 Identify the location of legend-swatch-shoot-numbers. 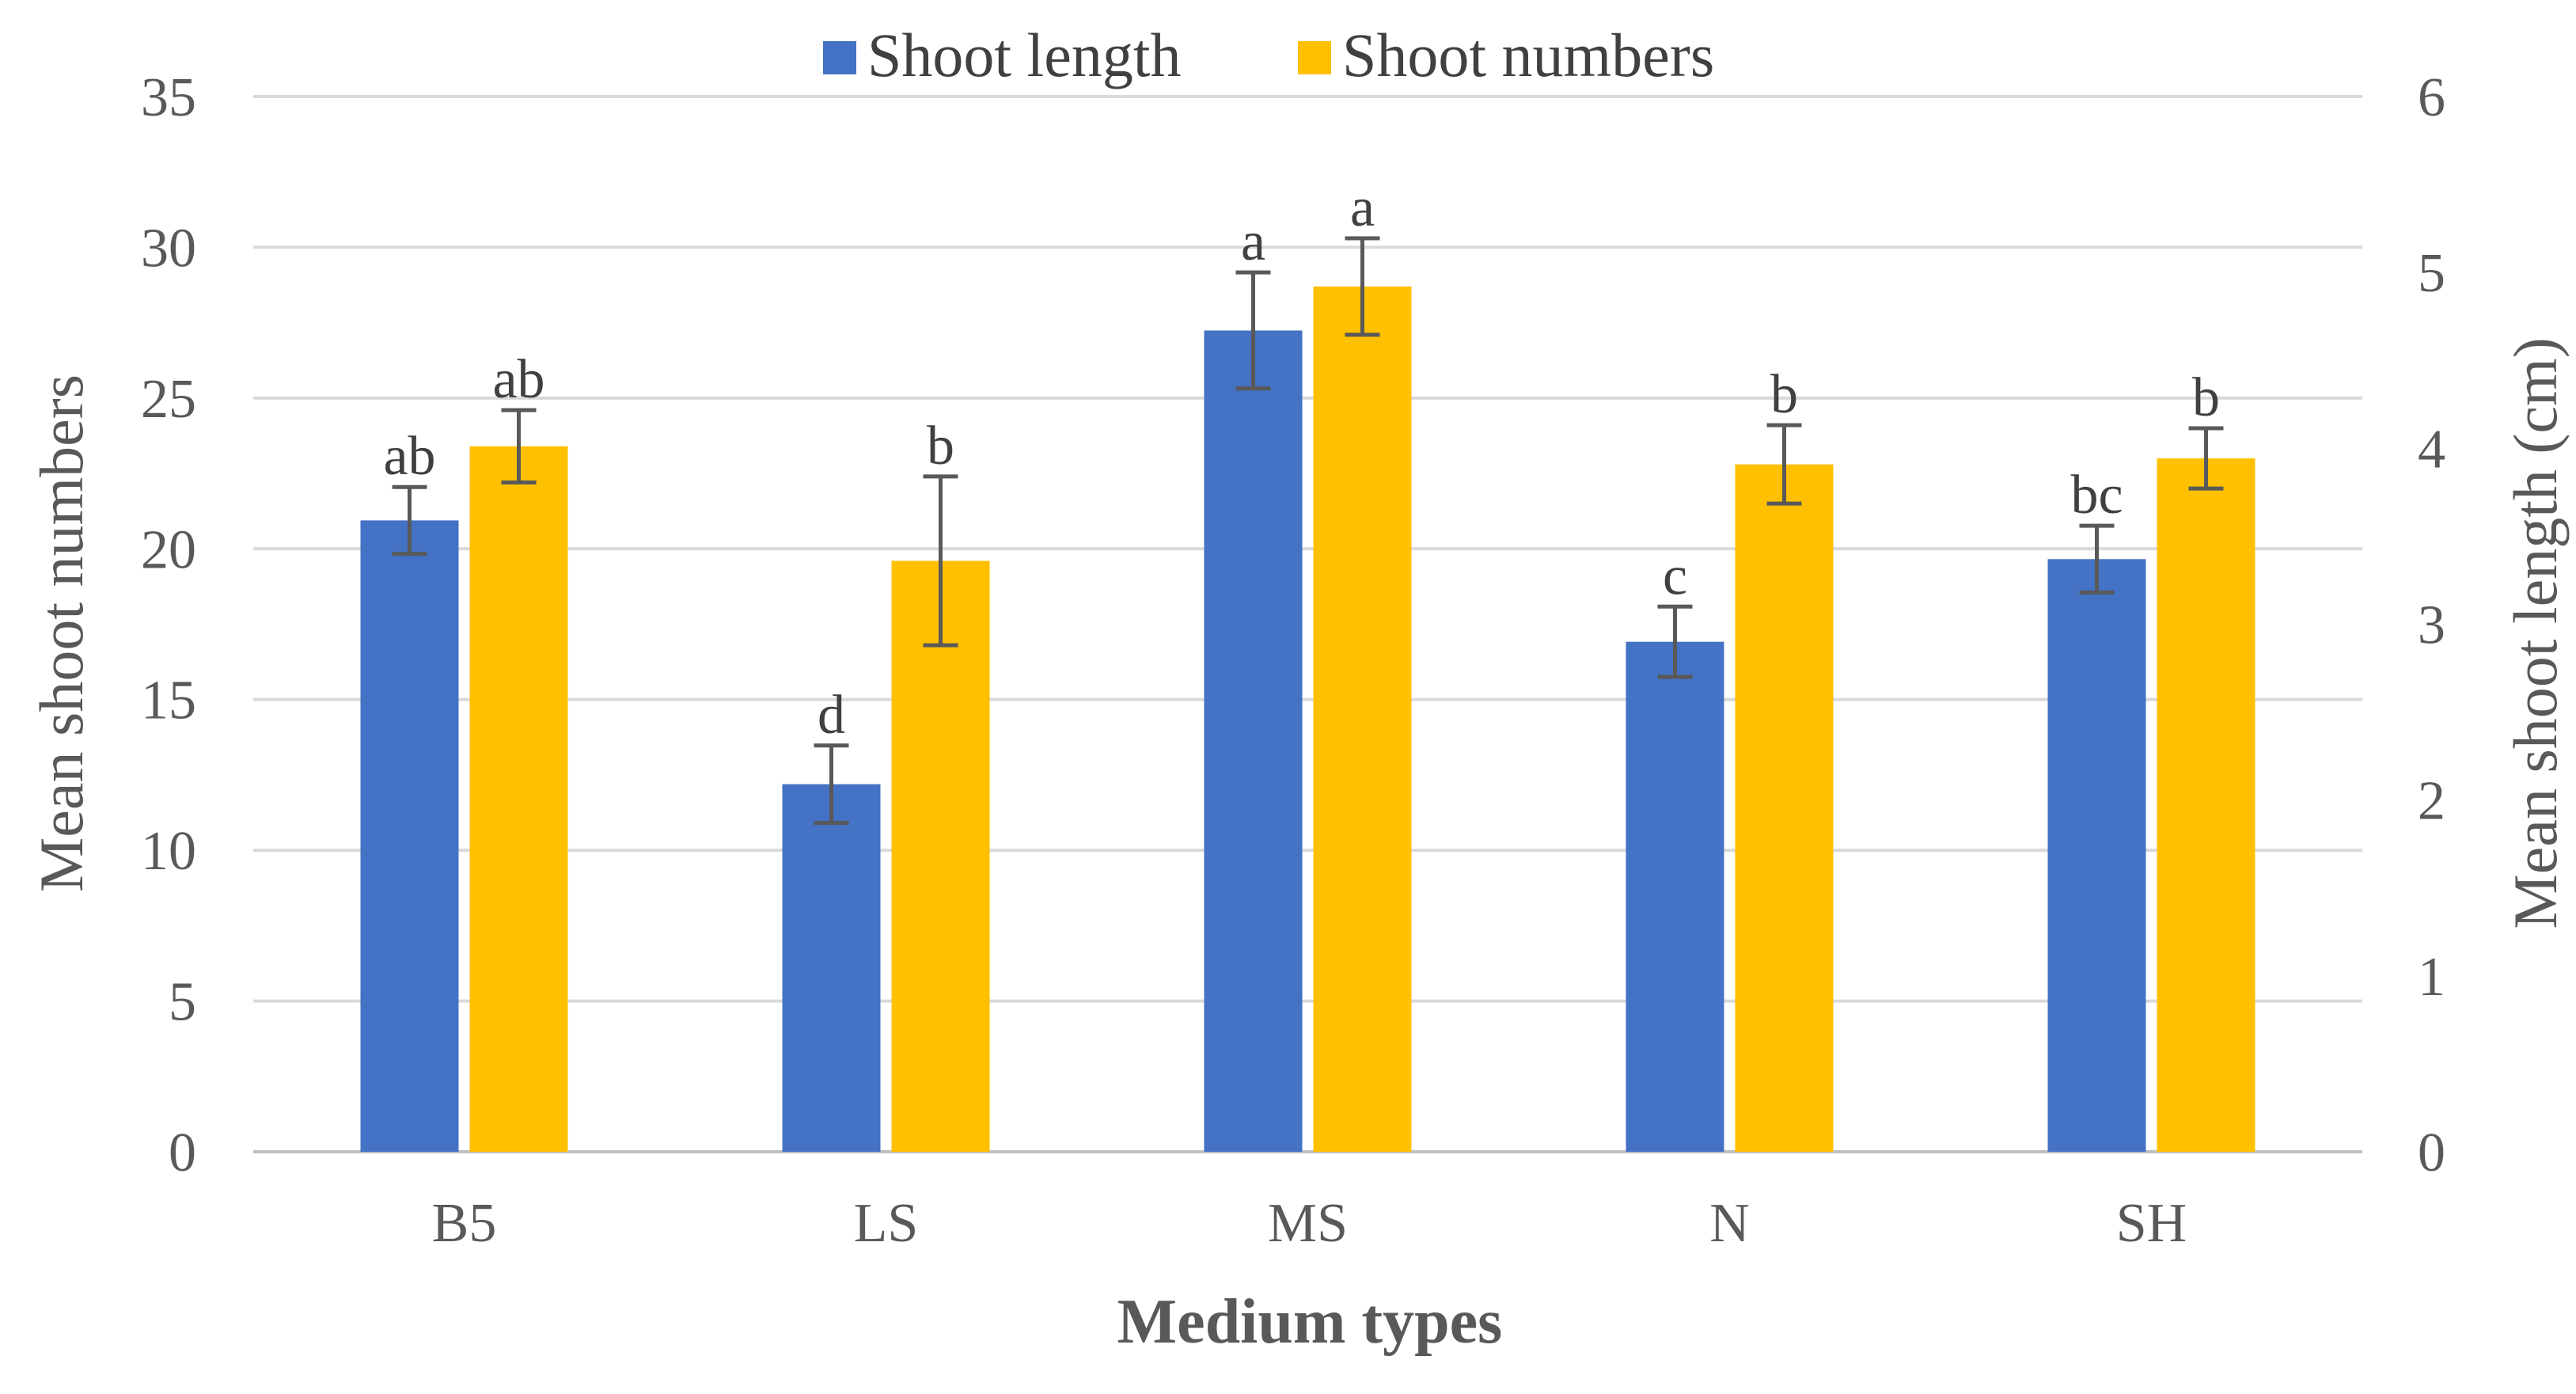
(1314, 57).